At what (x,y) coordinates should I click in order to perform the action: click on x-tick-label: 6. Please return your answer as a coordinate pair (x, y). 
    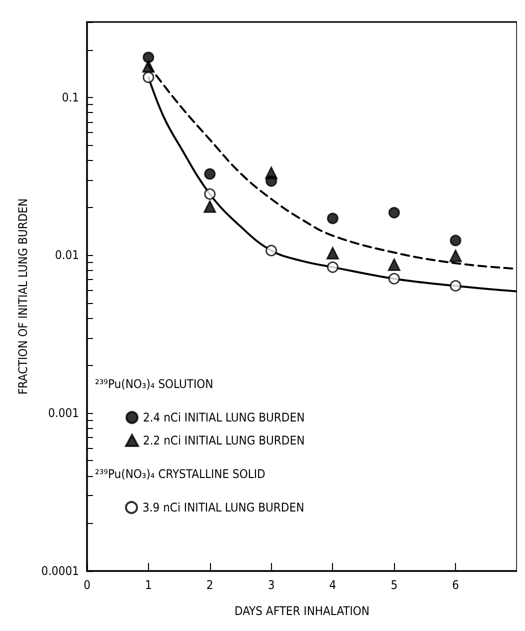
    Looking at the image, I should click on (456, 585).